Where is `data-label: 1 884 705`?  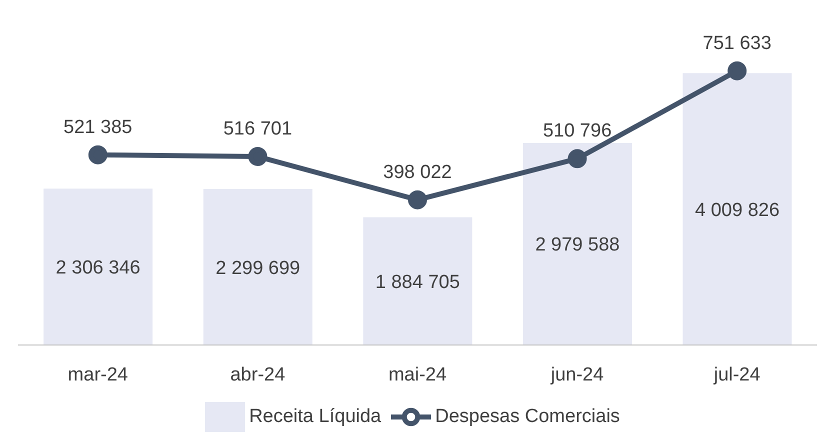
data-label: 1 884 705 is located at coordinates (417, 282).